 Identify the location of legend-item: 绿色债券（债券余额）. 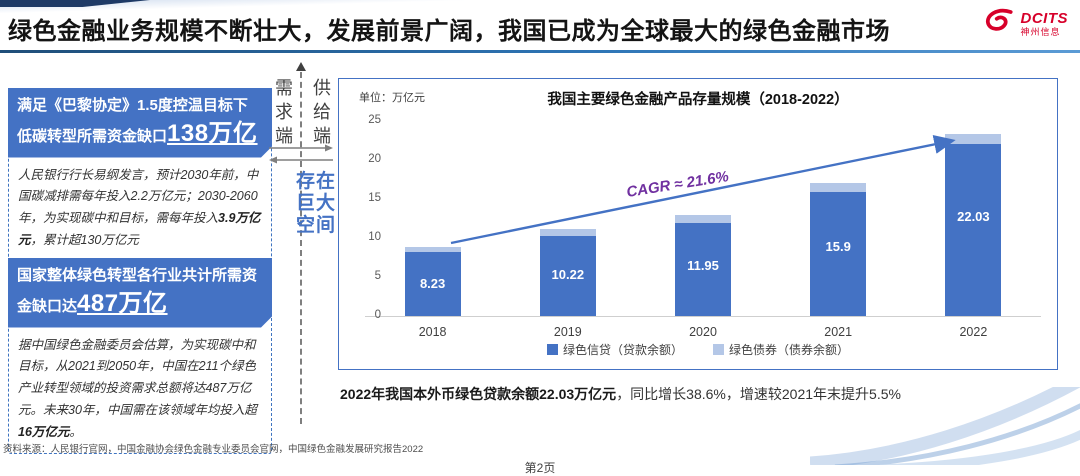
(781, 349).